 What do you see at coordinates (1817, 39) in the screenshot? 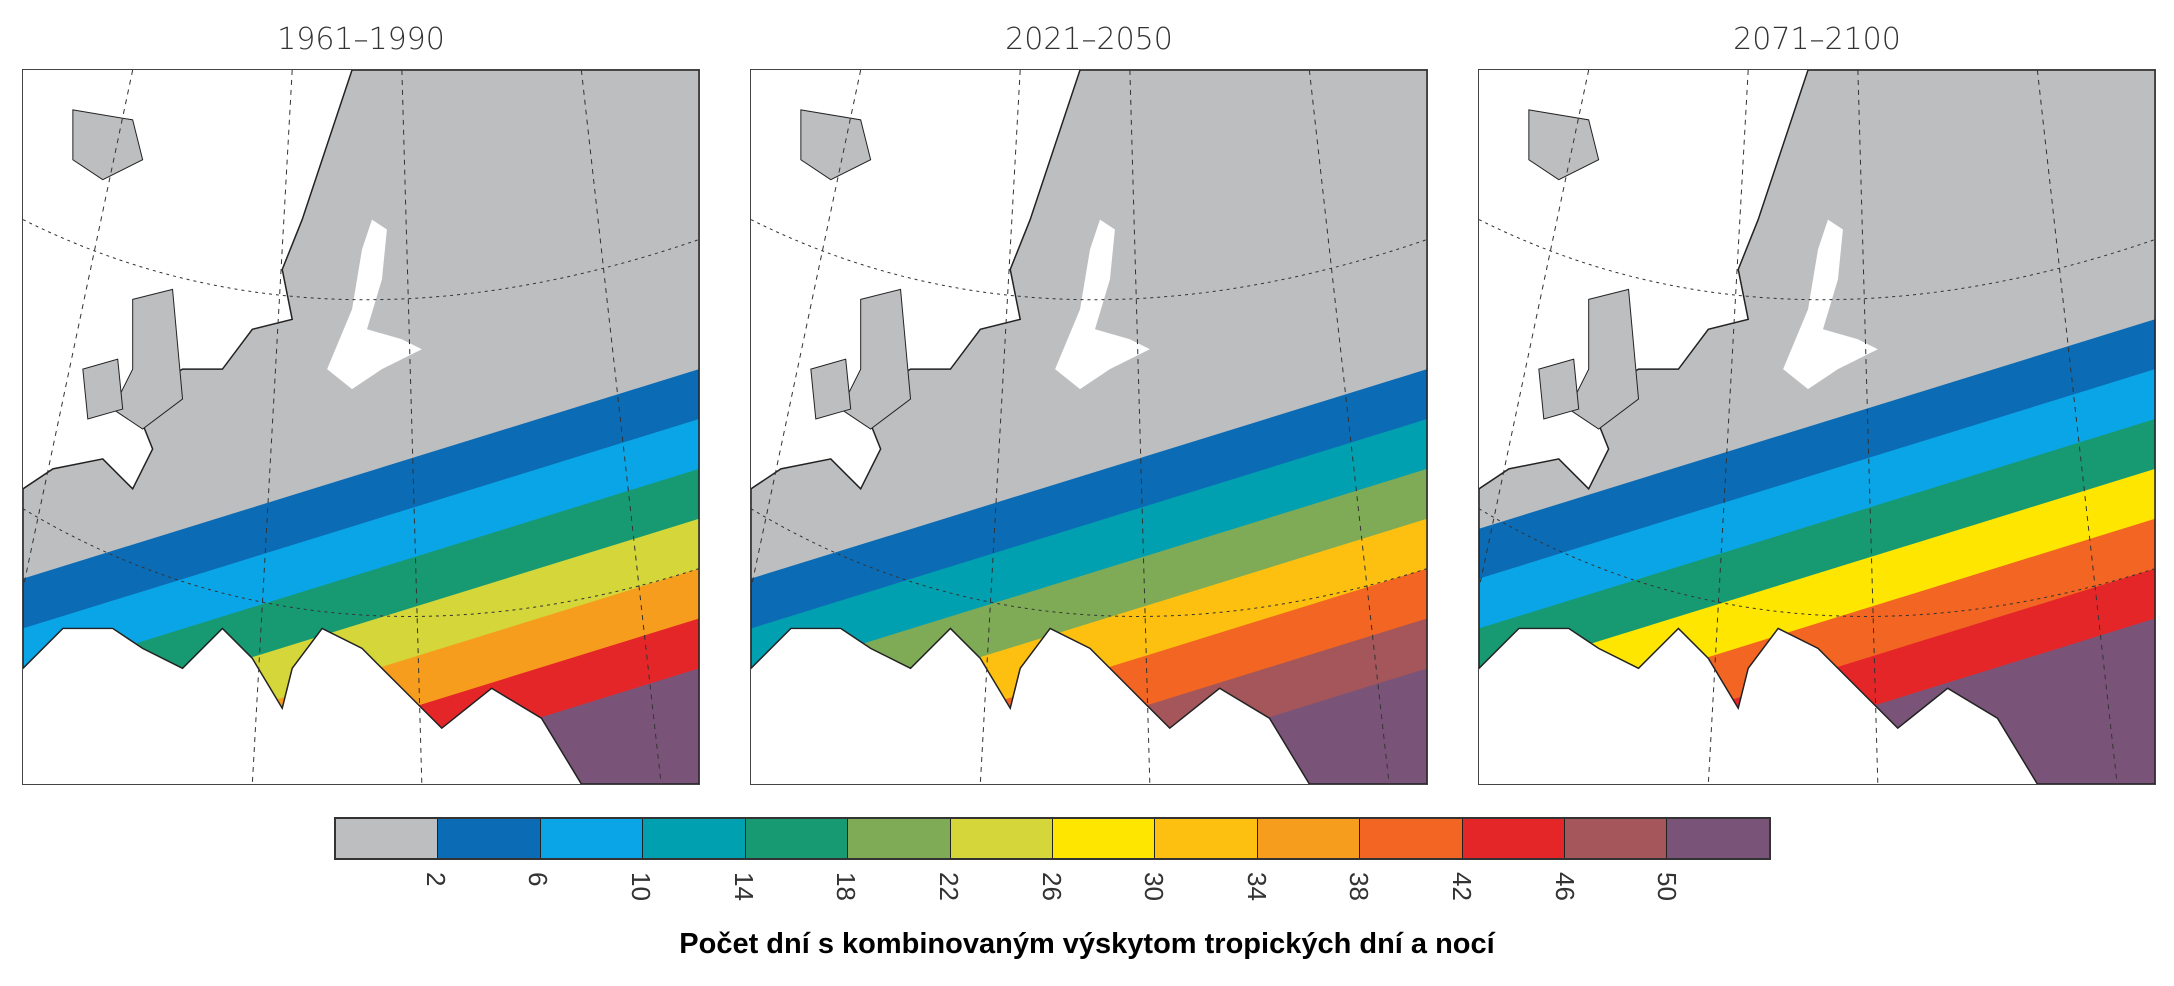
I see `panel-title-3: 2071–2100` at bounding box center [1817, 39].